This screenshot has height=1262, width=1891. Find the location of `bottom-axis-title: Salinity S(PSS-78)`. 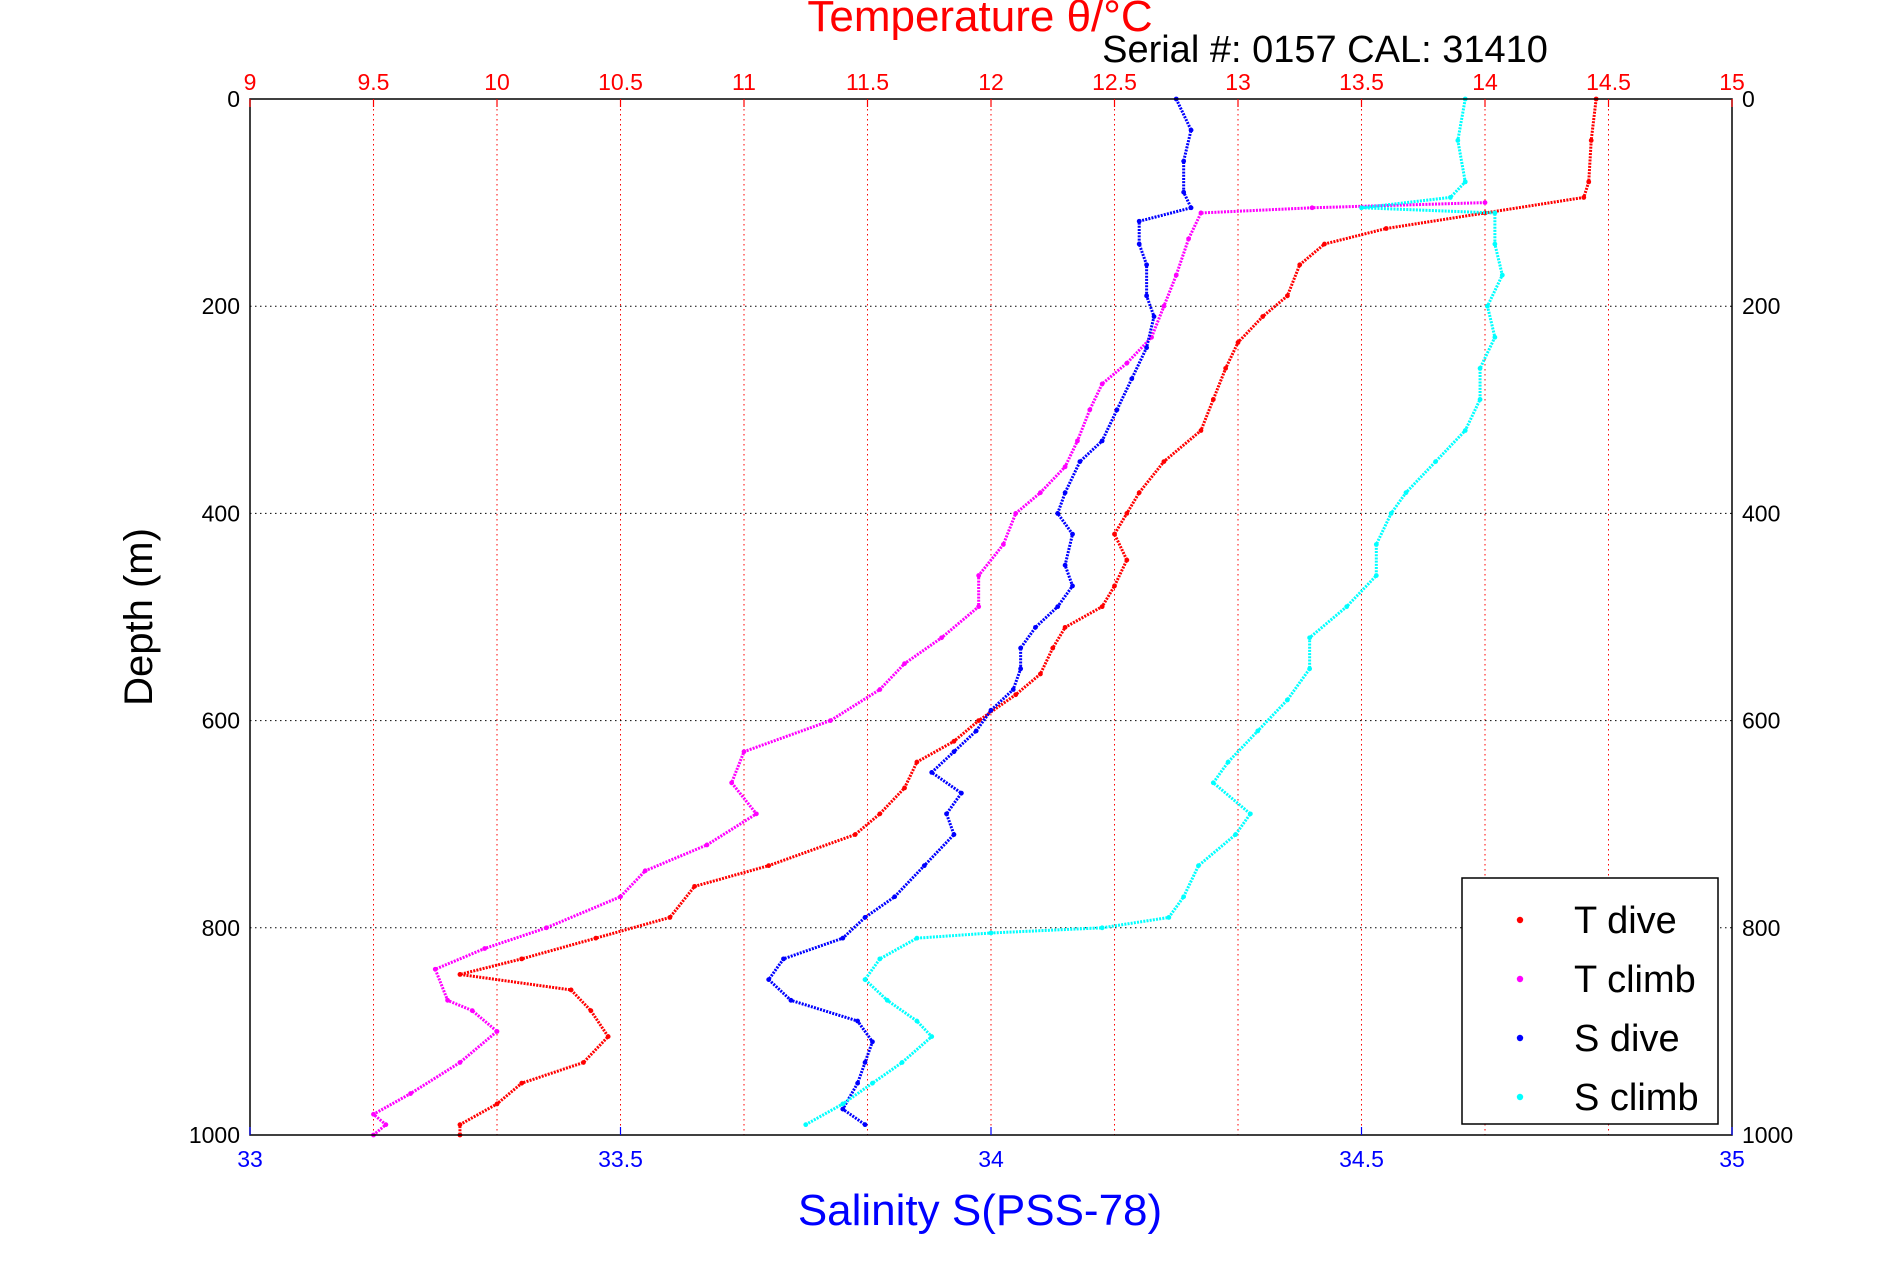

bottom-axis-title: Salinity S(PSS-78) is located at coordinates (980, 1210).